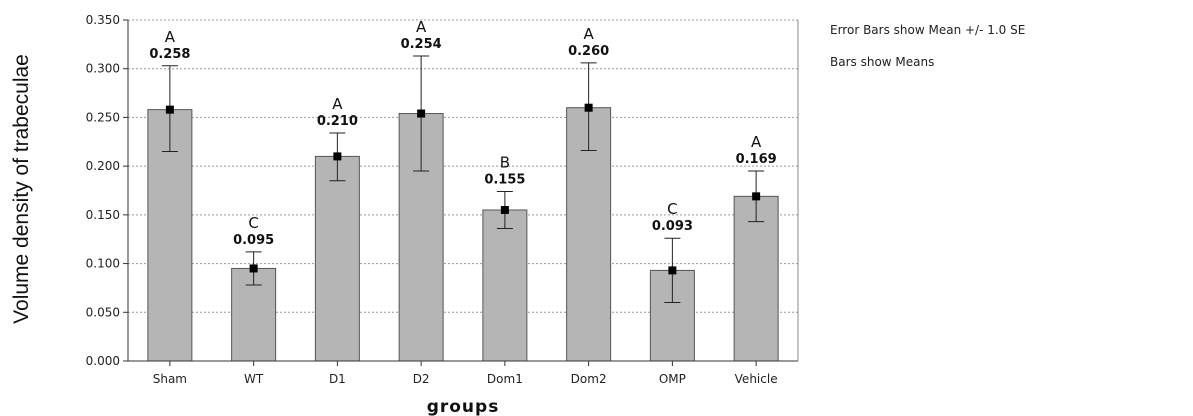 This screenshot has height=416, width=1193. Describe the element at coordinates (672, 226) in the screenshot. I see `data-label: 0.093` at that location.